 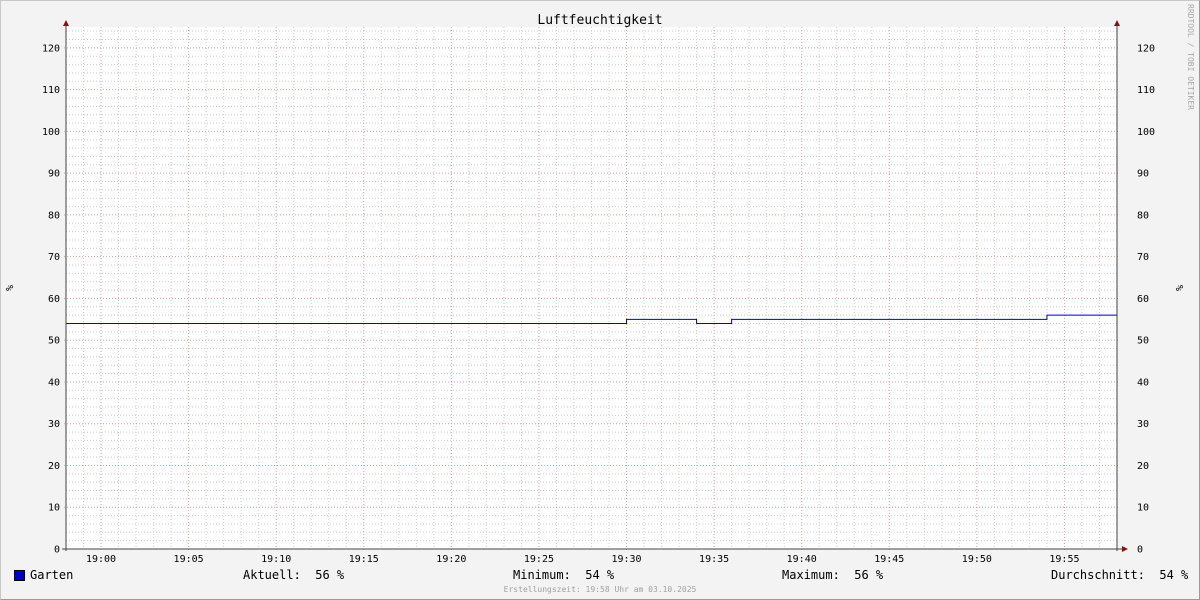 I want to click on y-tick-label-right: 90, so click(x=1143, y=174).